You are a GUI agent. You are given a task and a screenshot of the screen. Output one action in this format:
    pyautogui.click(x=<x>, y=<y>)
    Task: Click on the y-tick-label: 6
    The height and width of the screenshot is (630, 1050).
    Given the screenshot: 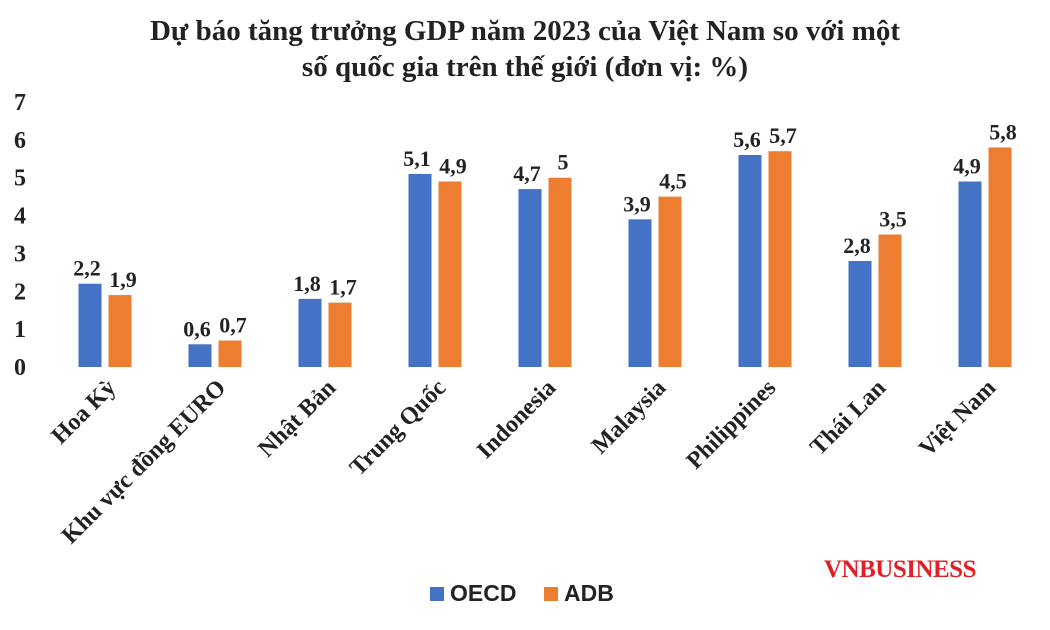 What is the action you would take?
    pyautogui.click(x=20, y=141)
    